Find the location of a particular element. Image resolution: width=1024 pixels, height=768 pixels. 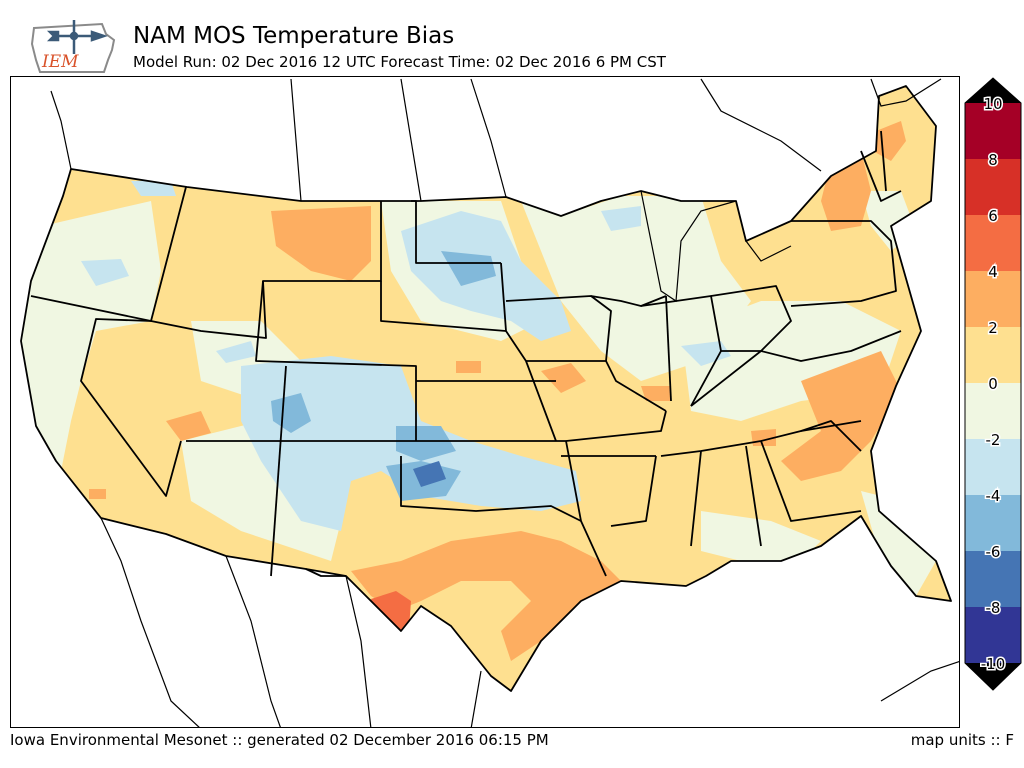

colorbar-tick-label: -8 is located at coordinates (993, 608).